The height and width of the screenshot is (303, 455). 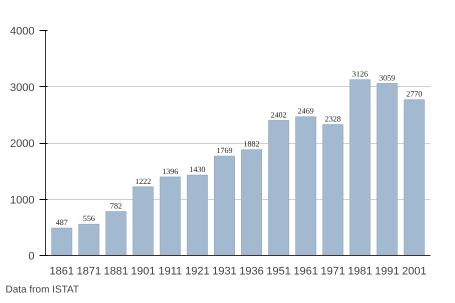 I want to click on data-label: 1222, so click(x=143, y=181).